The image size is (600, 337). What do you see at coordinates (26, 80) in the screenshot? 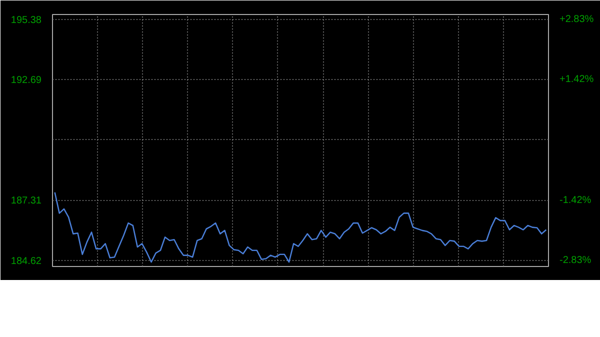
I see `y-tick-label: 192.69` at bounding box center [26, 80].